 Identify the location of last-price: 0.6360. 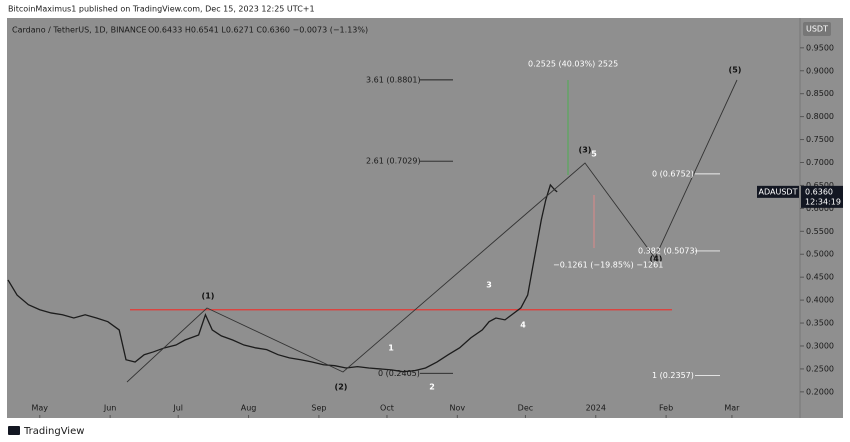
(819, 191).